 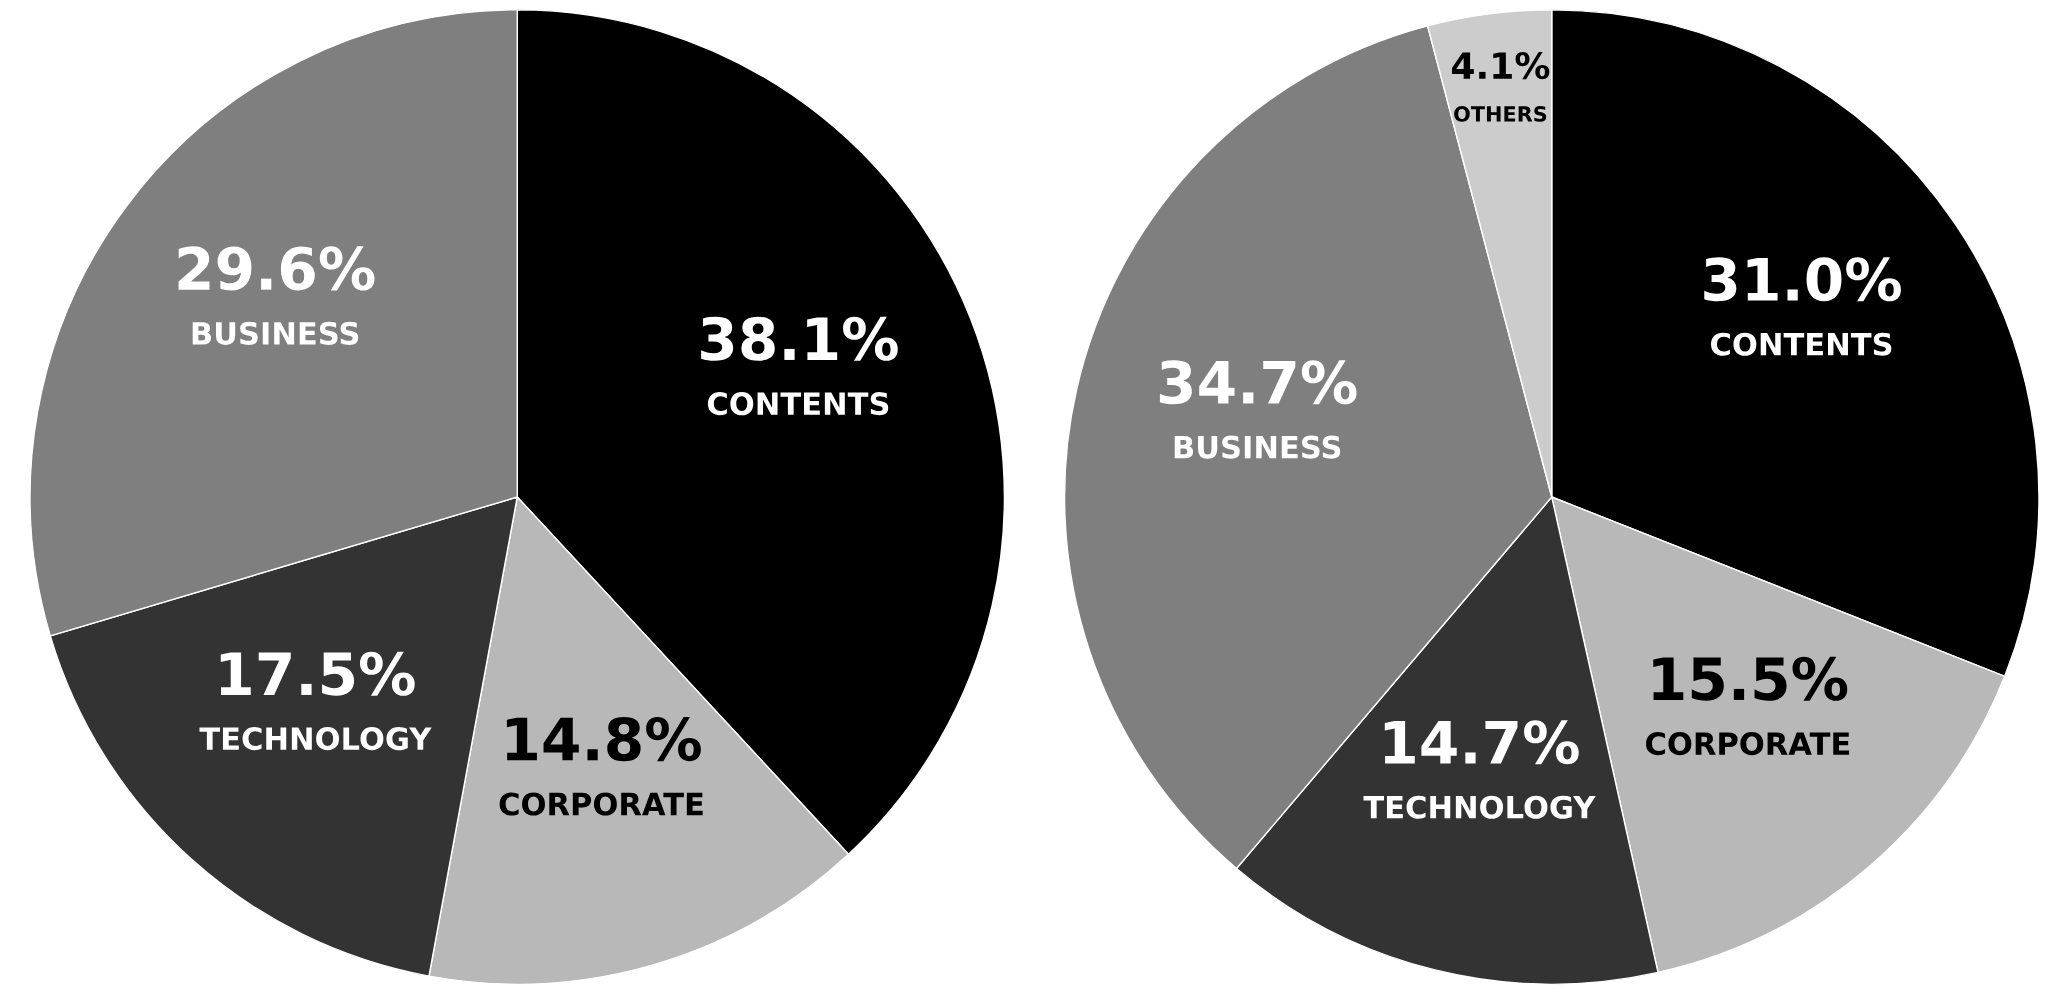 What do you see at coordinates (1750, 678) in the screenshot?
I see `data-label: 15.5%` at bounding box center [1750, 678].